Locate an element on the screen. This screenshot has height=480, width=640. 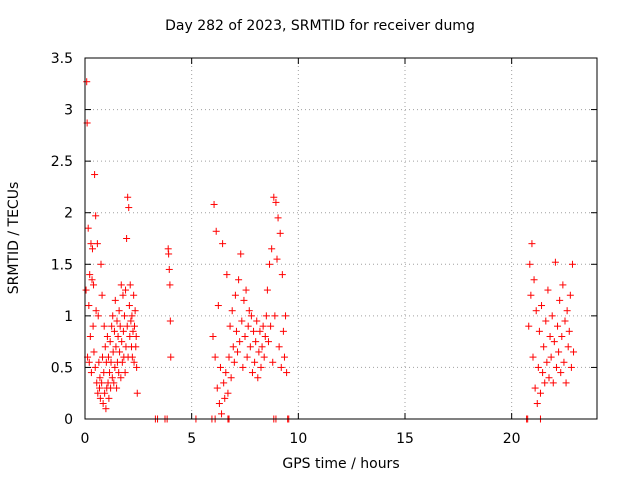
y-tick-label: 2 is located at coordinates (68, 214).